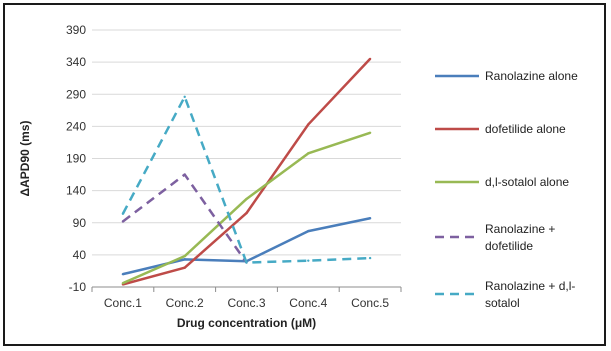 The image size is (611, 351). I want to click on x-tick-label: Conc.4, so click(308, 303).